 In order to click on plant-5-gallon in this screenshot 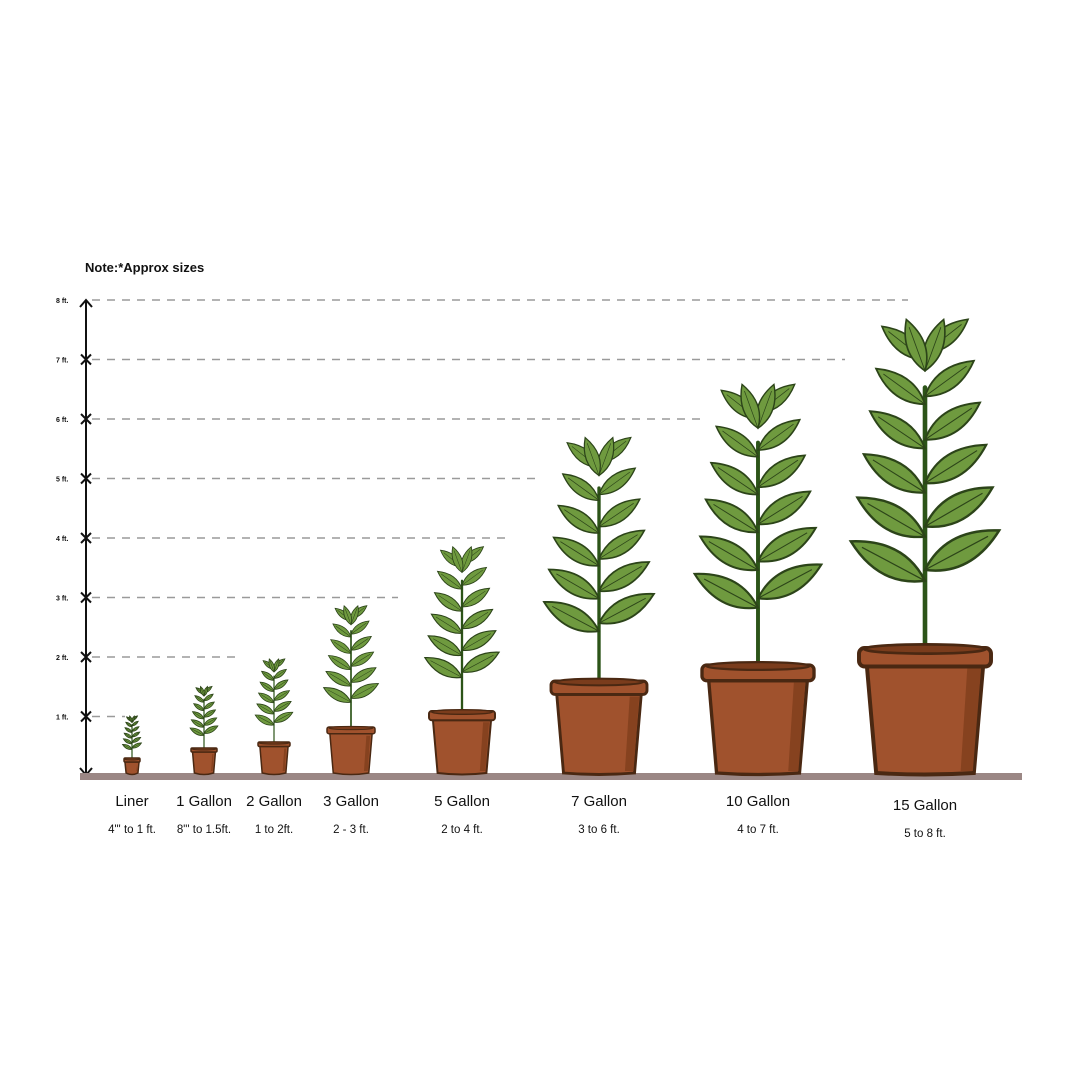, I will do `click(462, 660)`.